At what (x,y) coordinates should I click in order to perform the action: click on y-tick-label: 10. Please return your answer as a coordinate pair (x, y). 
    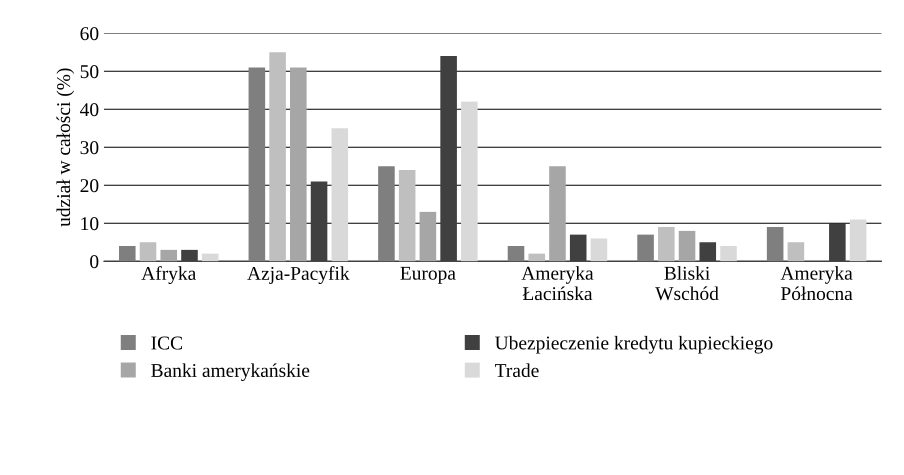
    Looking at the image, I should click on (89, 223).